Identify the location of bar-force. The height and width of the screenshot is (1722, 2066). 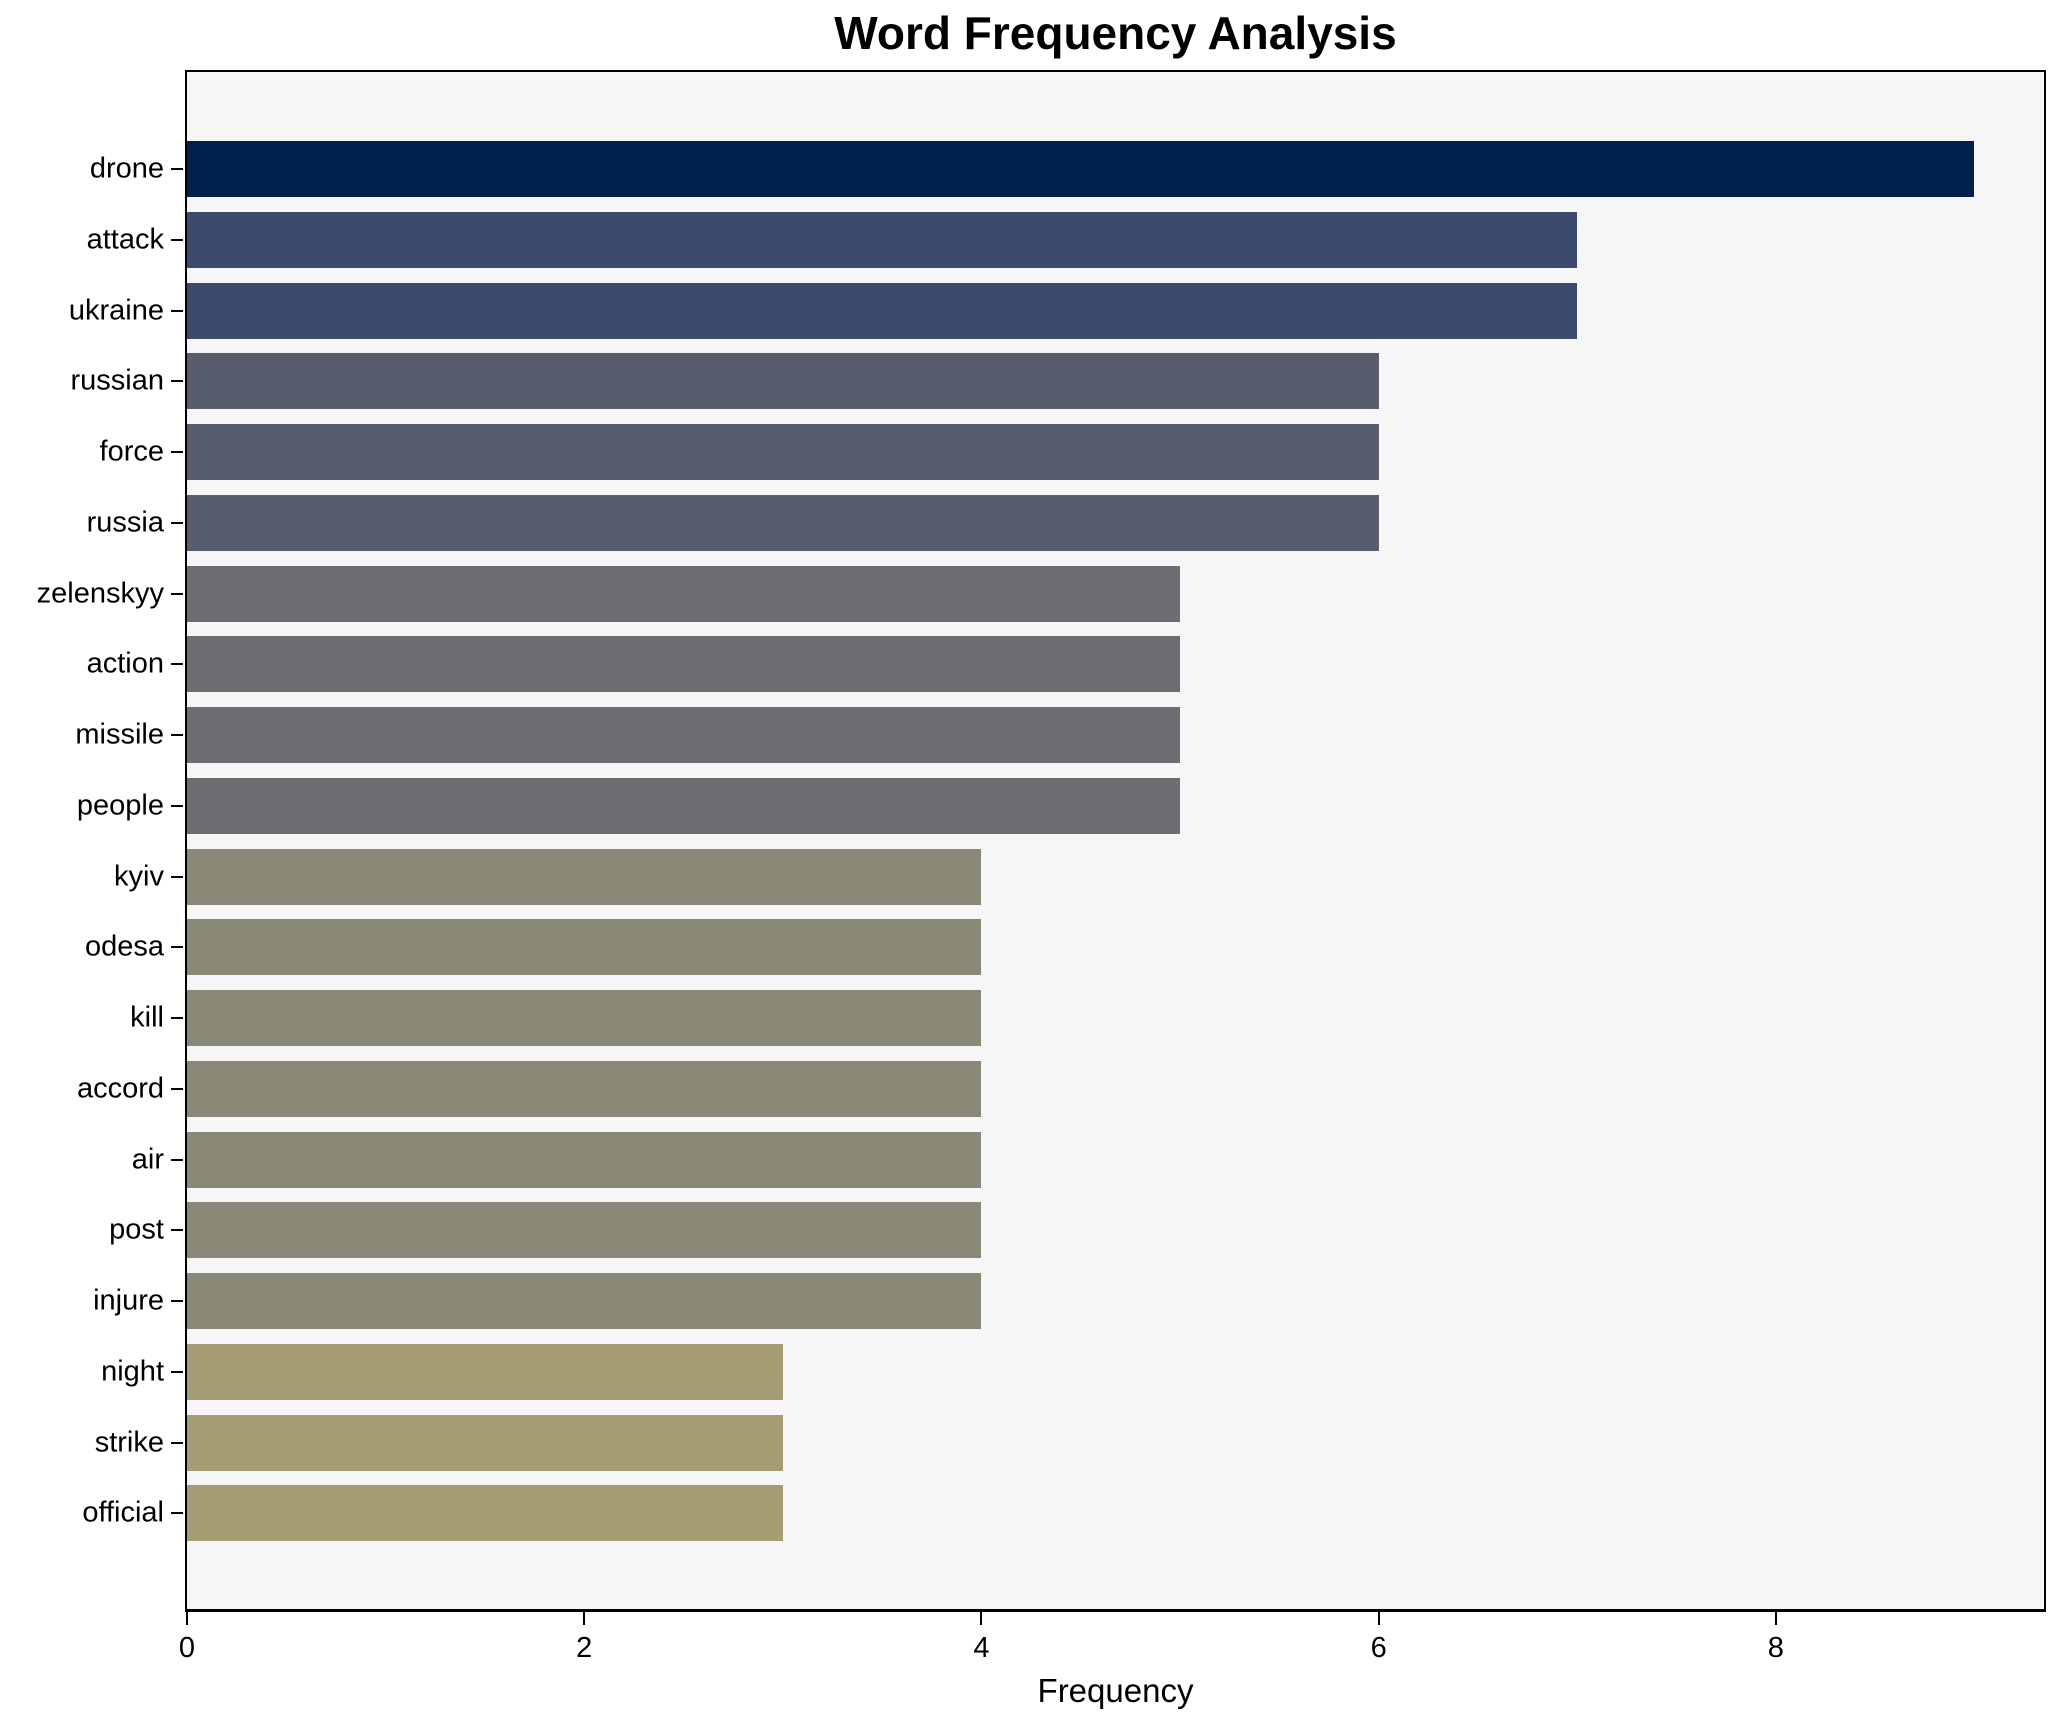
(783, 452).